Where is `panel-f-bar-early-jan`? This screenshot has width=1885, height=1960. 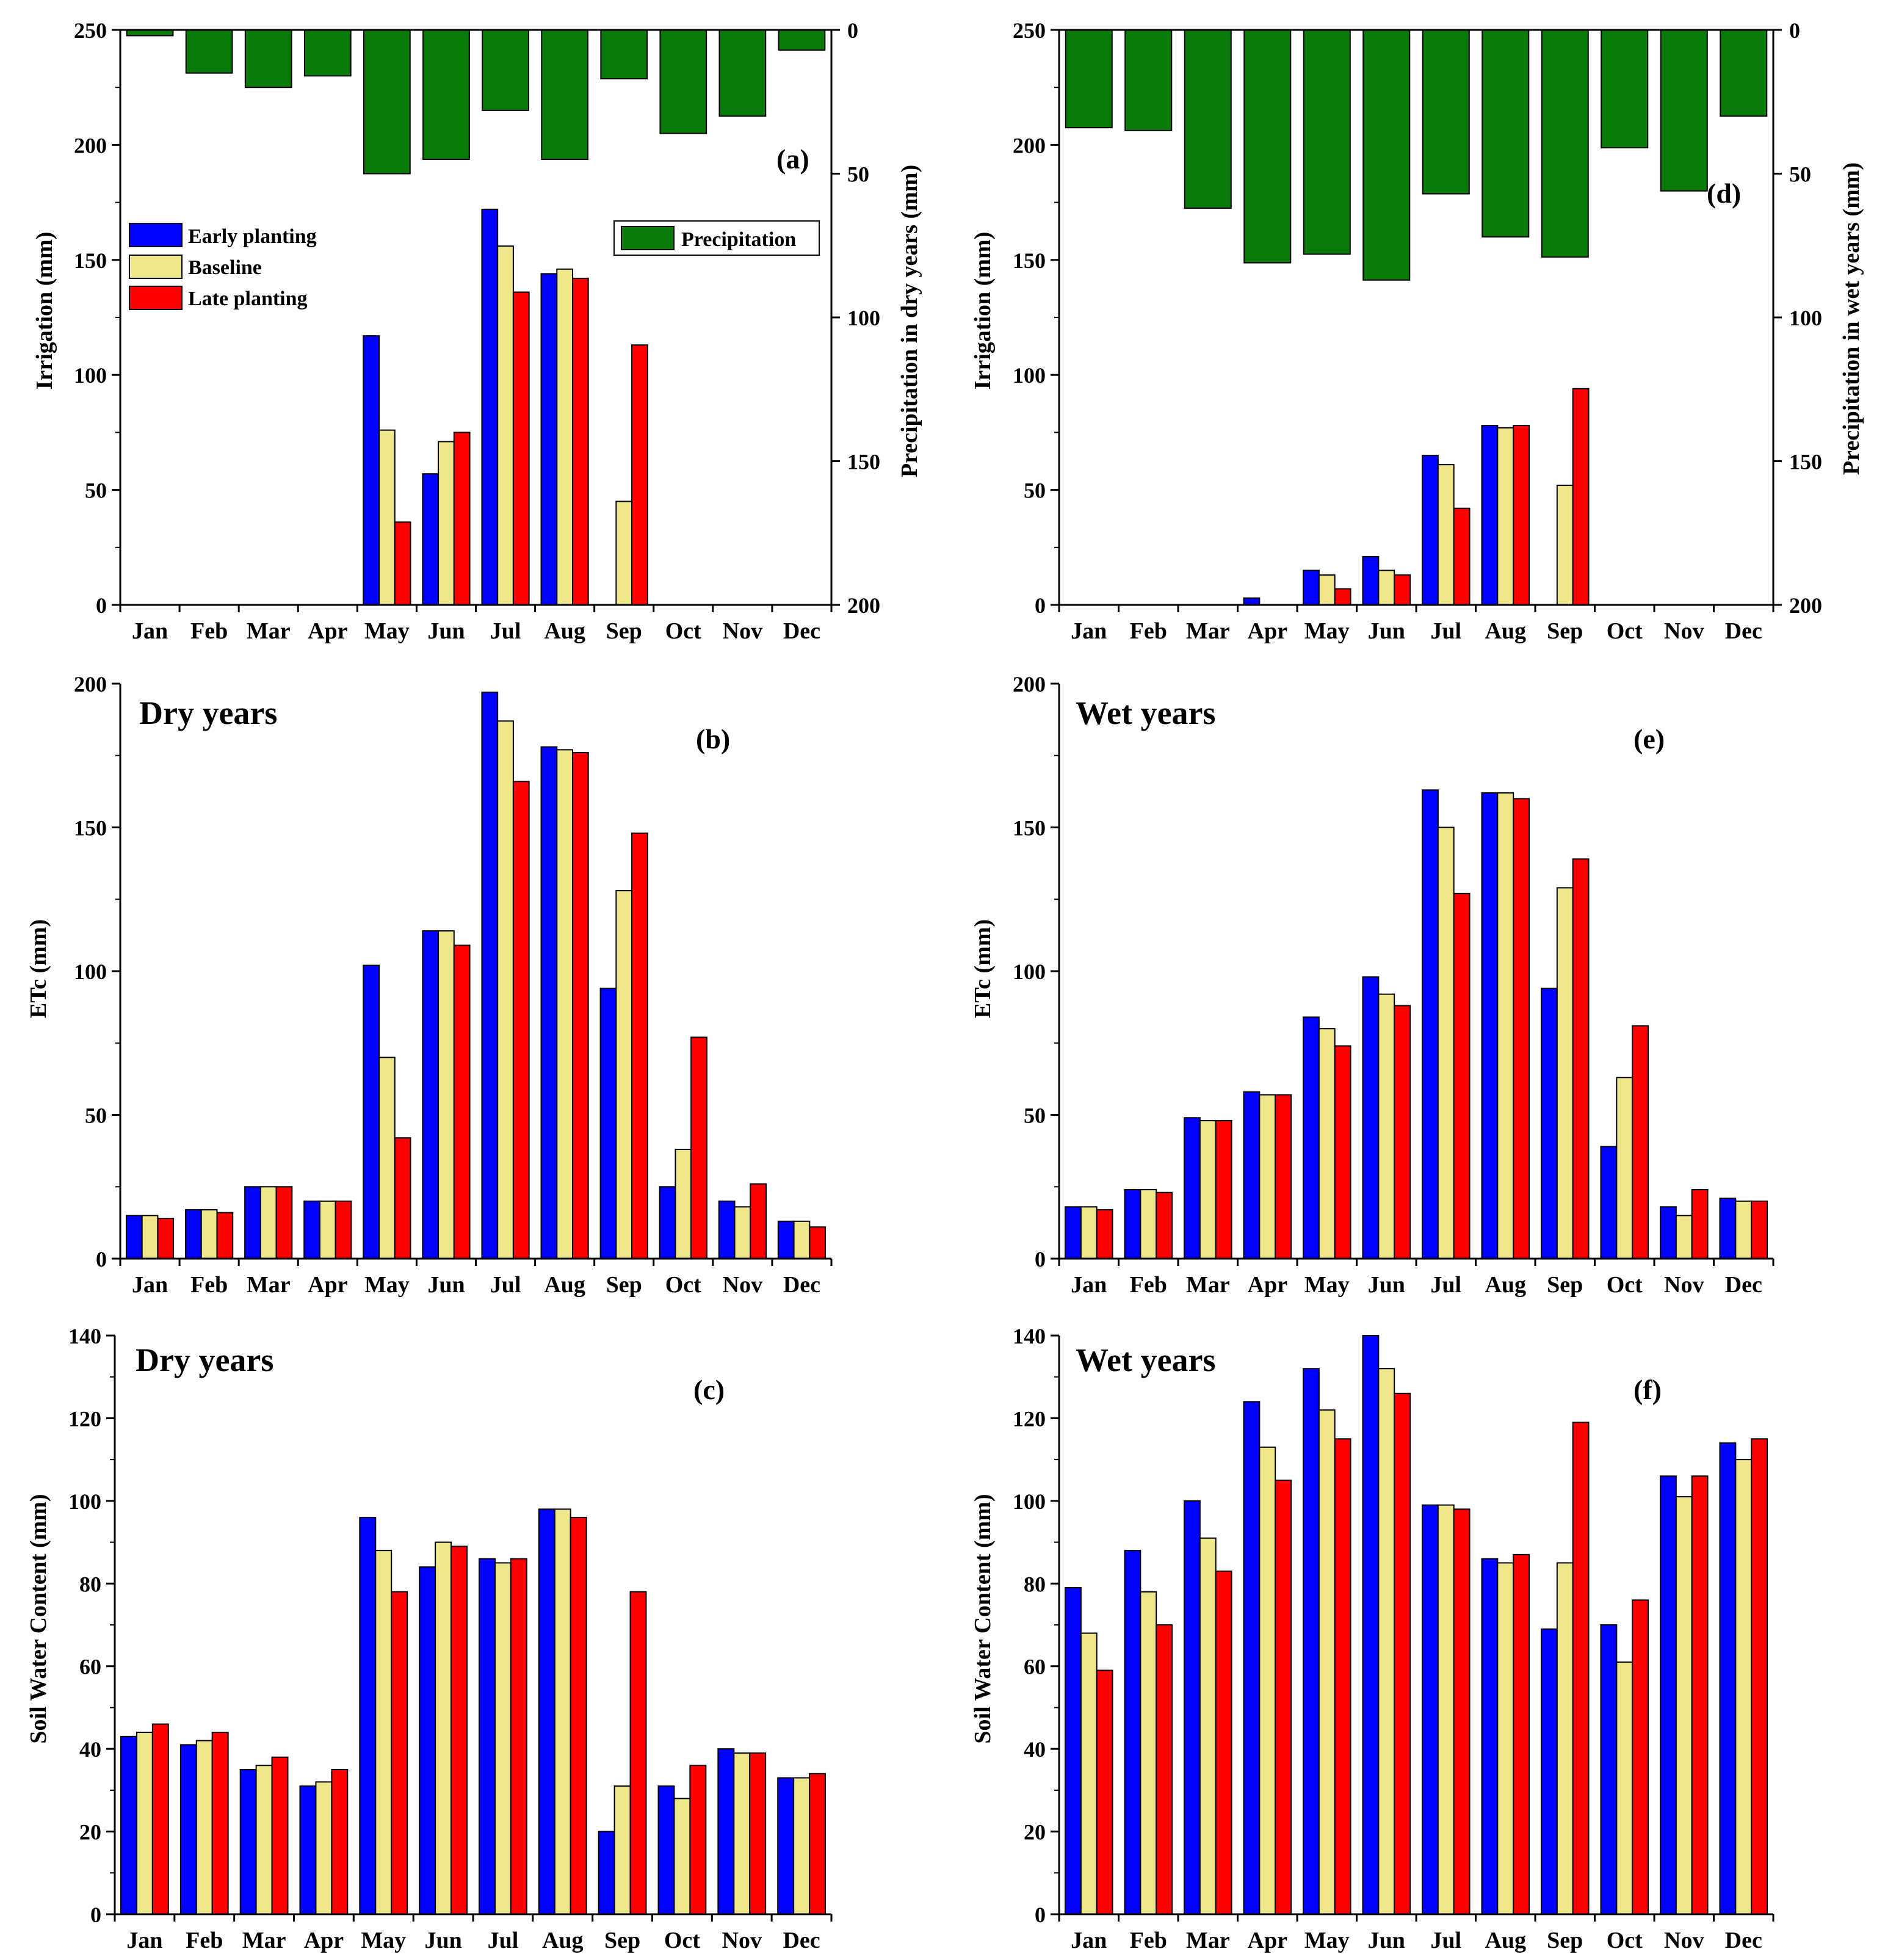
panel-f-bar-early-jan is located at coordinates (1073, 1751).